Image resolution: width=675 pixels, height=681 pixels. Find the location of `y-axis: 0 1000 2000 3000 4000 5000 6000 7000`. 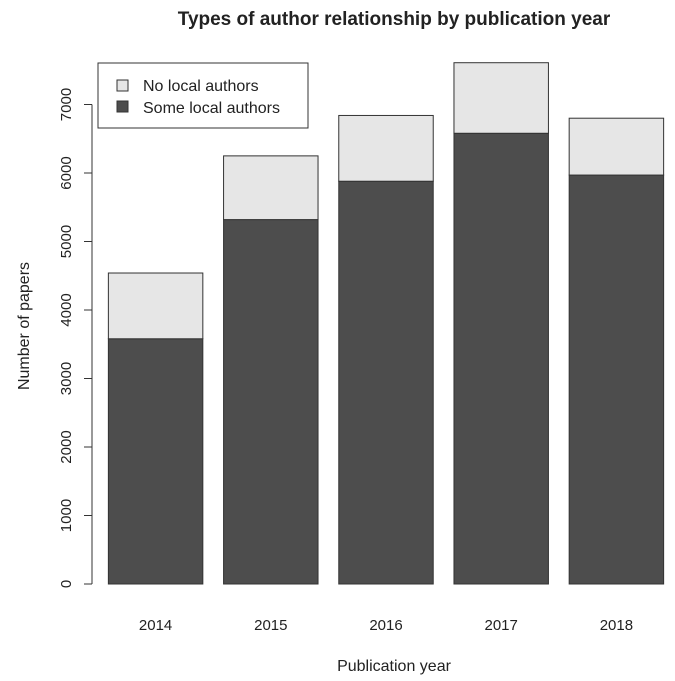

y-axis: 0 1000 2000 3000 4000 5000 6000 7000 is located at coordinates (75, 338).